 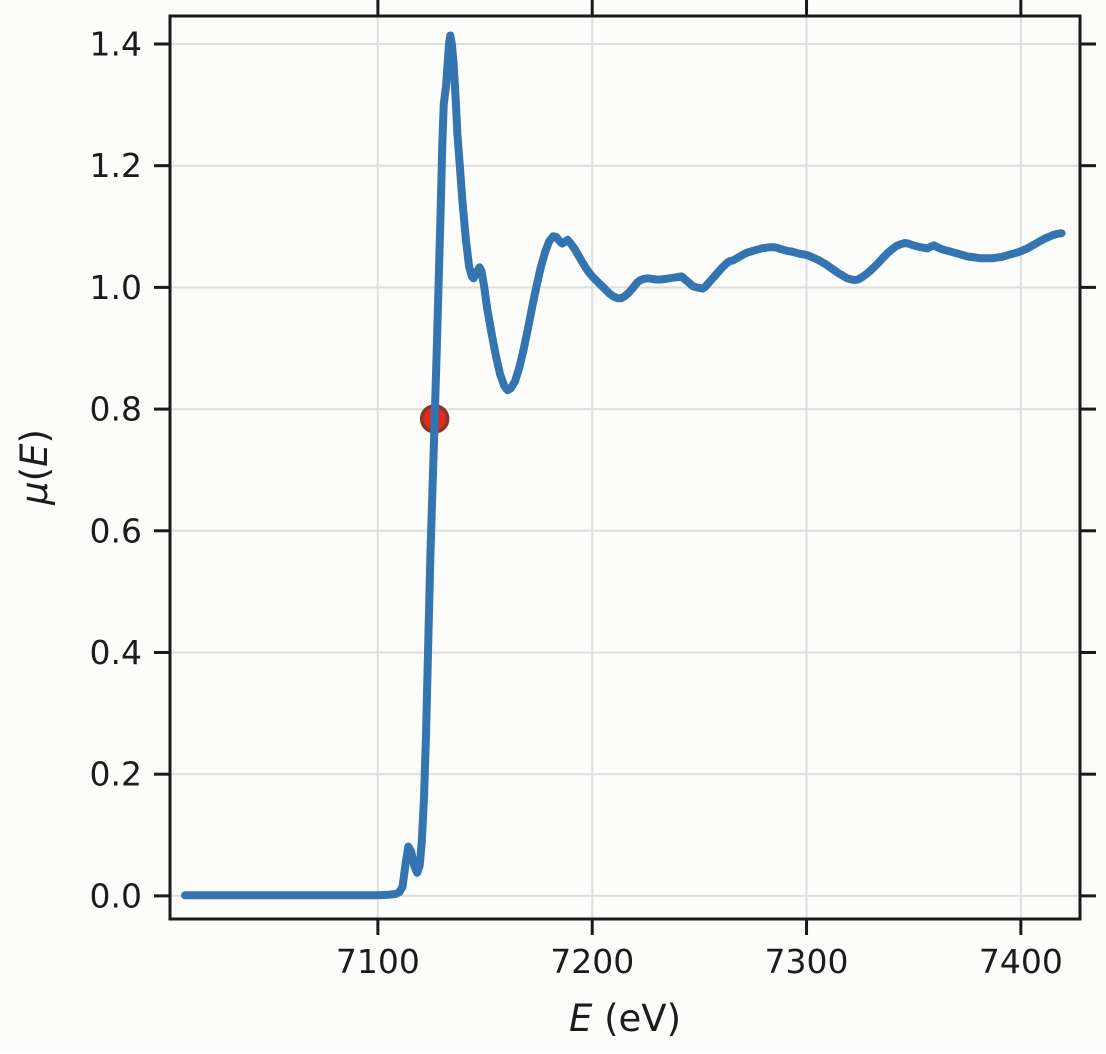 I want to click on x-tick-label: 7200, so click(x=592, y=961).